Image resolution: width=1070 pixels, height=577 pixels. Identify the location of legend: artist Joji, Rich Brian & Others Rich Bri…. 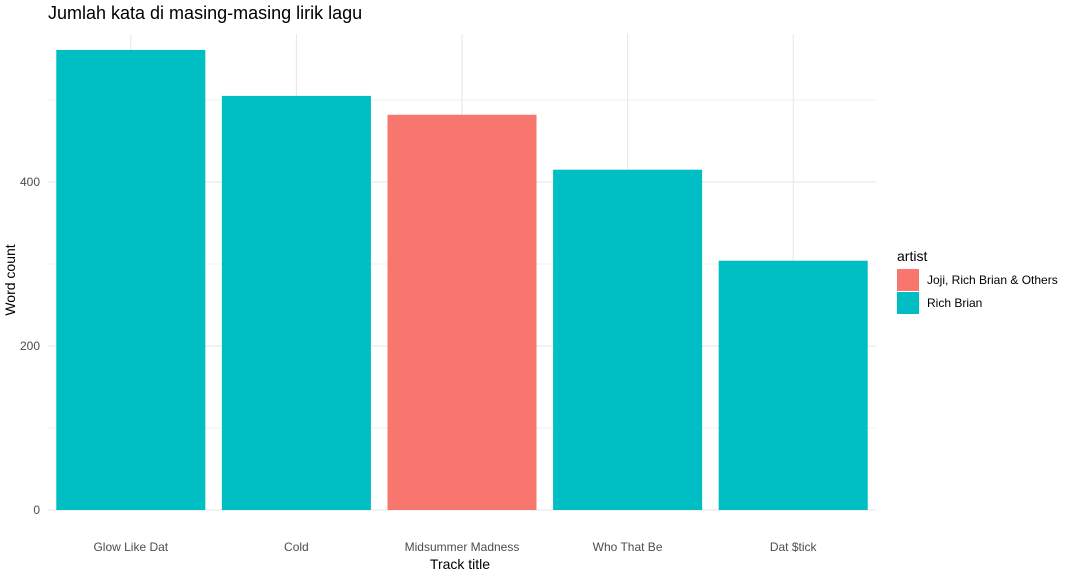
(977, 281).